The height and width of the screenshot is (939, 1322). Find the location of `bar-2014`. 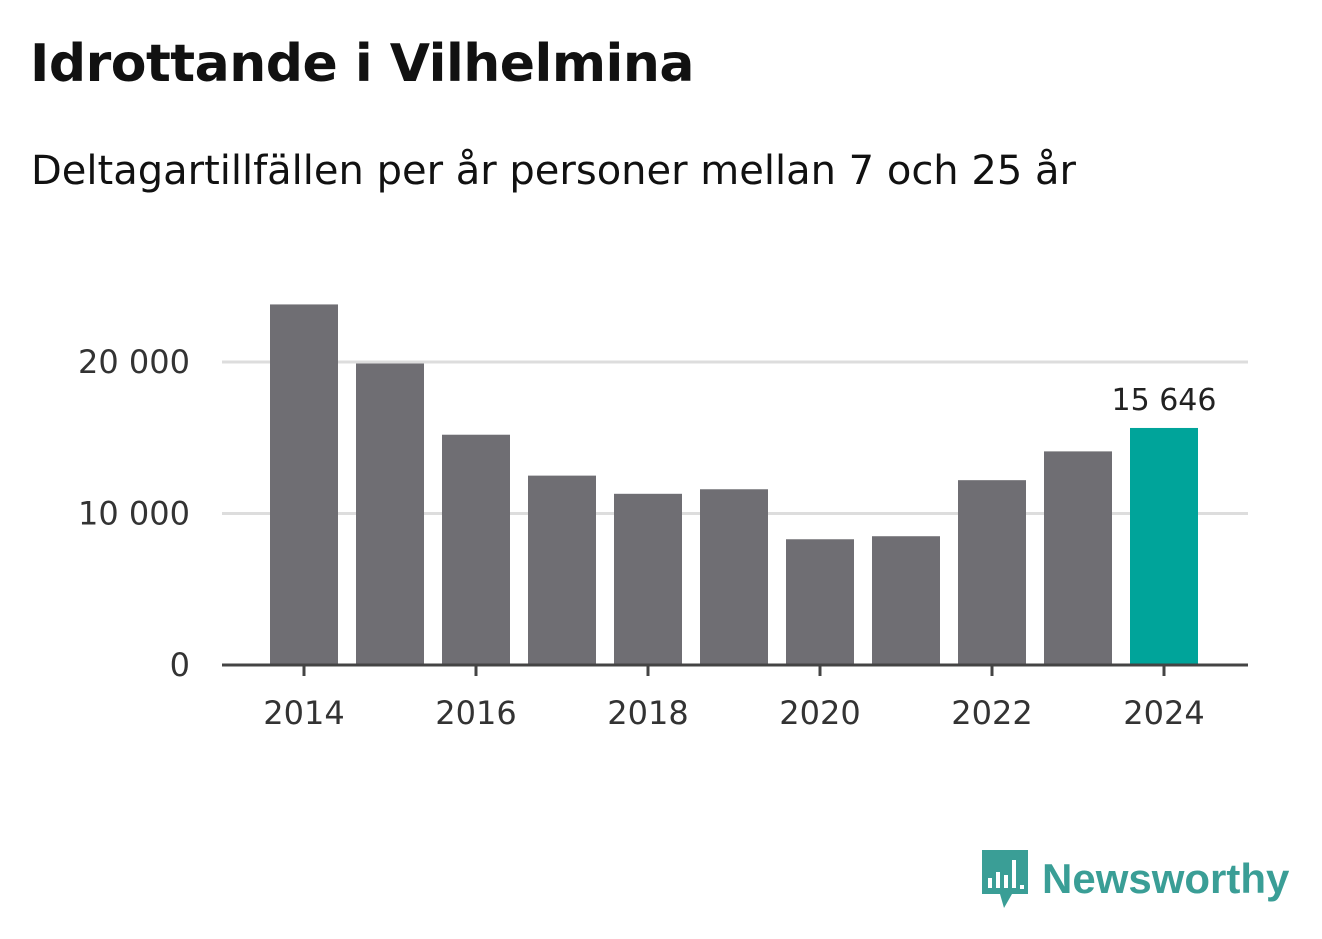

bar-2014 is located at coordinates (304, 484).